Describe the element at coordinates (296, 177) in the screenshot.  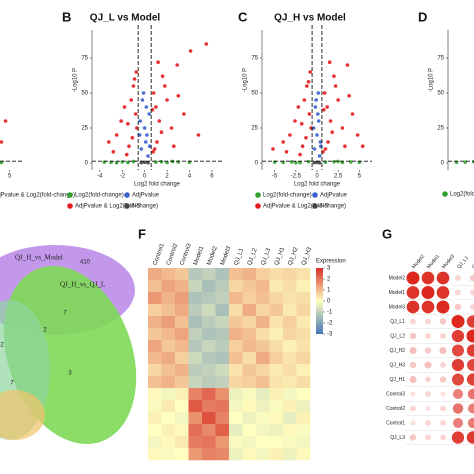
I see `x-tick-label: -2.5` at that location.